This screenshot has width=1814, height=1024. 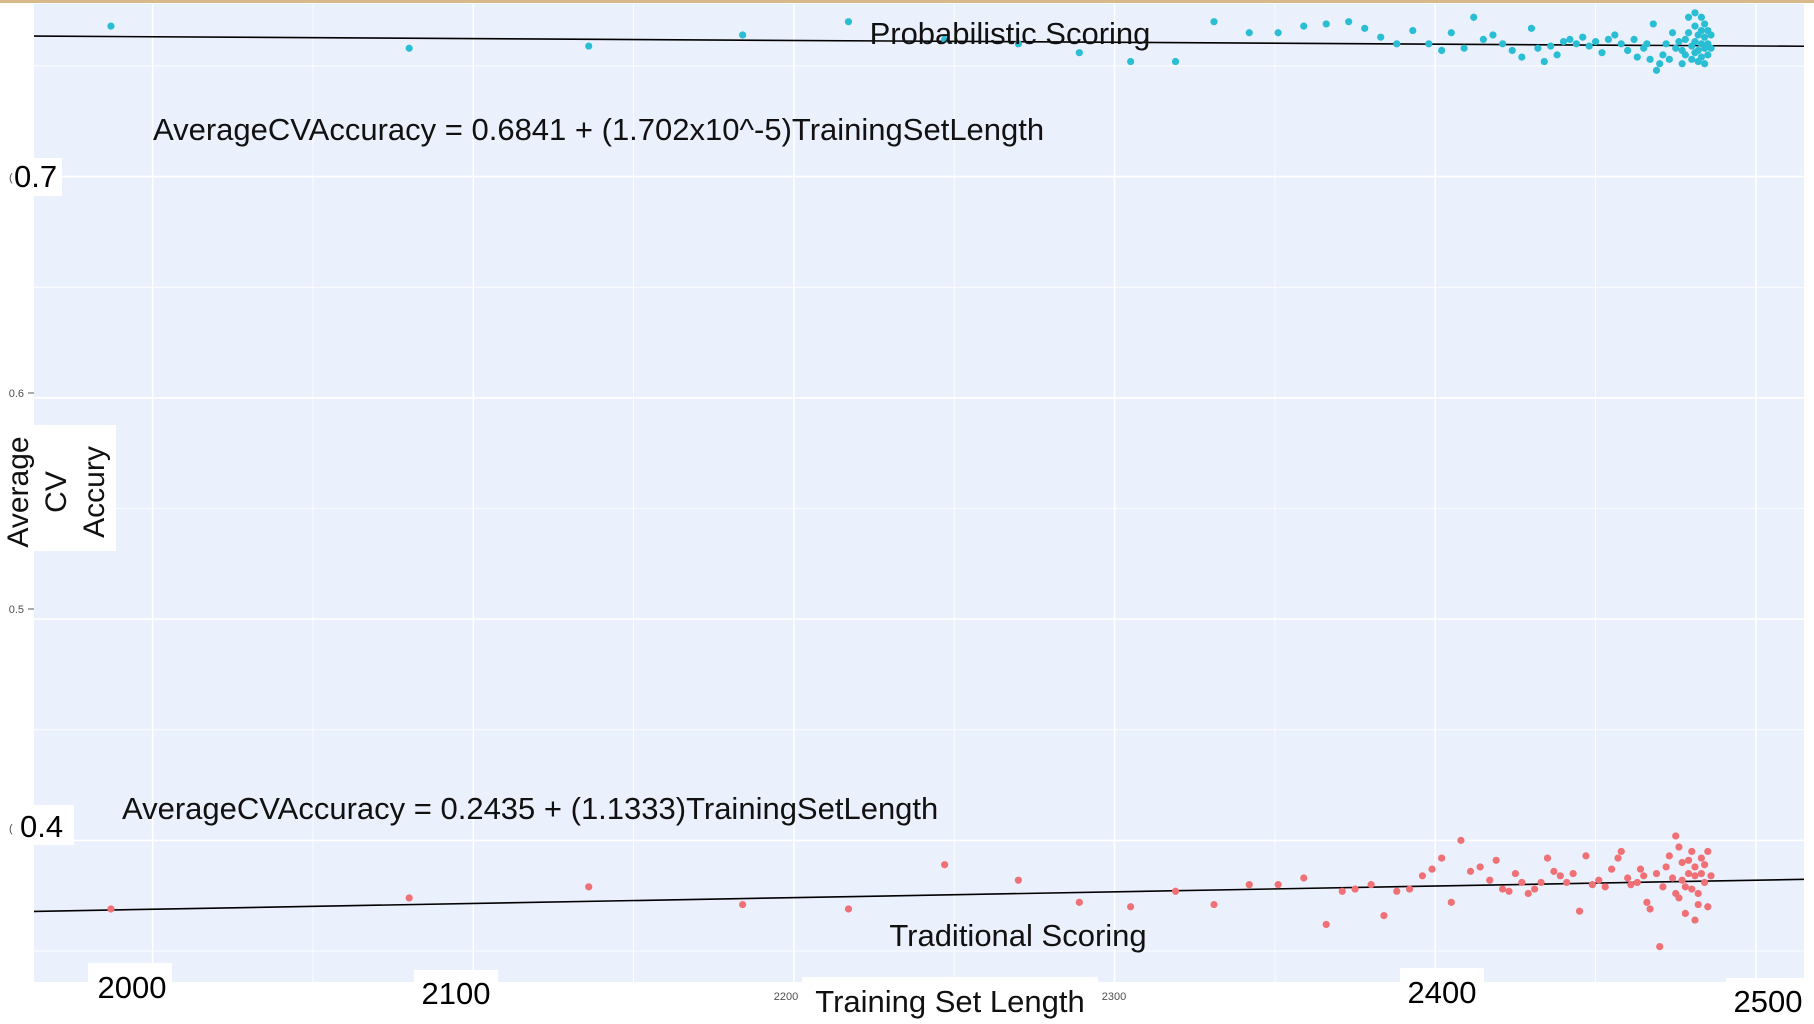 I want to click on series-title-probabilistic: Probabilistic Scoring, so click(x=1010, y=33).